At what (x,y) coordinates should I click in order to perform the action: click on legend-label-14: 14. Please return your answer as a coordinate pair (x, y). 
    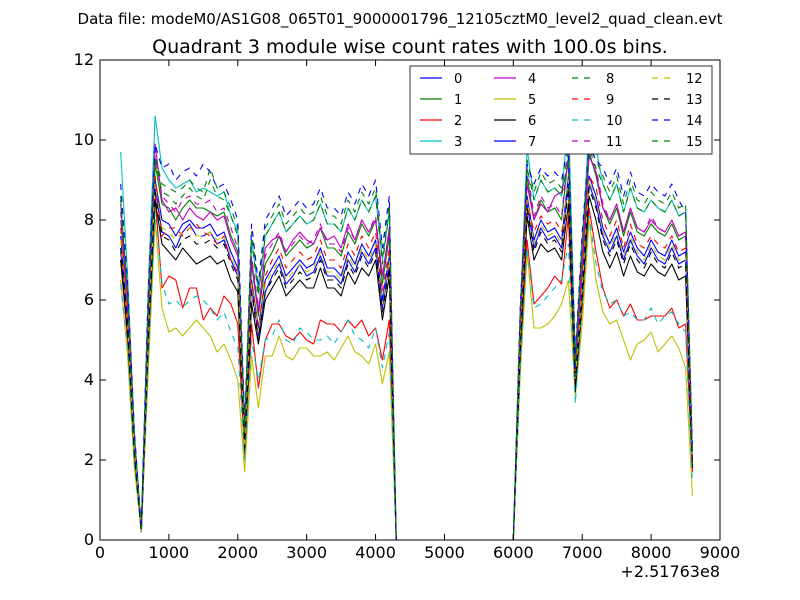
    Looking at the image, I should click on (694, 121).